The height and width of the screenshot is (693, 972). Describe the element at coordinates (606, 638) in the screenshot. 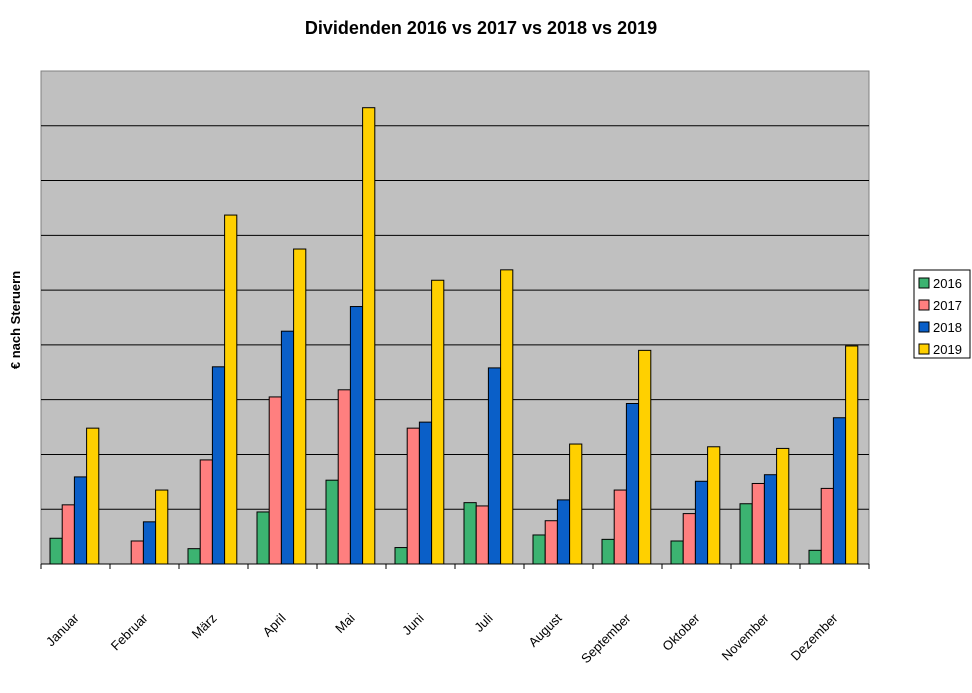

I see `x-tick-label: September` at that location.